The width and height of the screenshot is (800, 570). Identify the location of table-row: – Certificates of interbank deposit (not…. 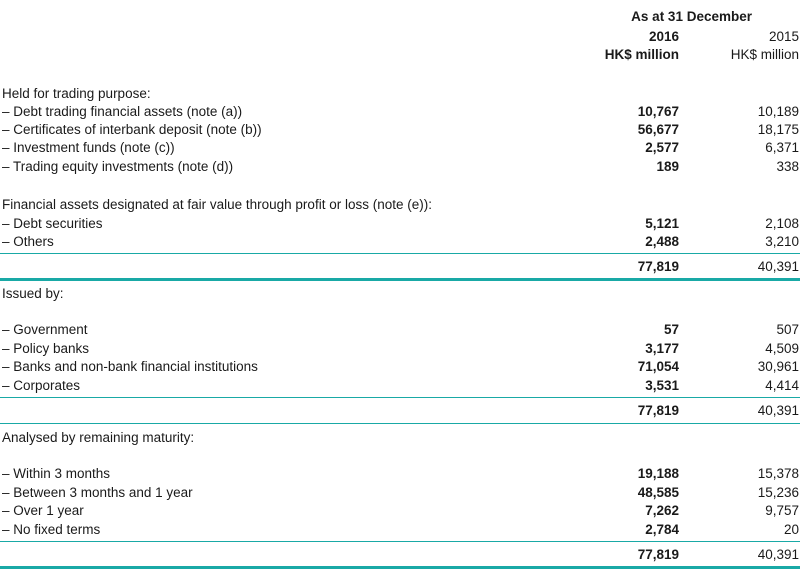
(400, 130).